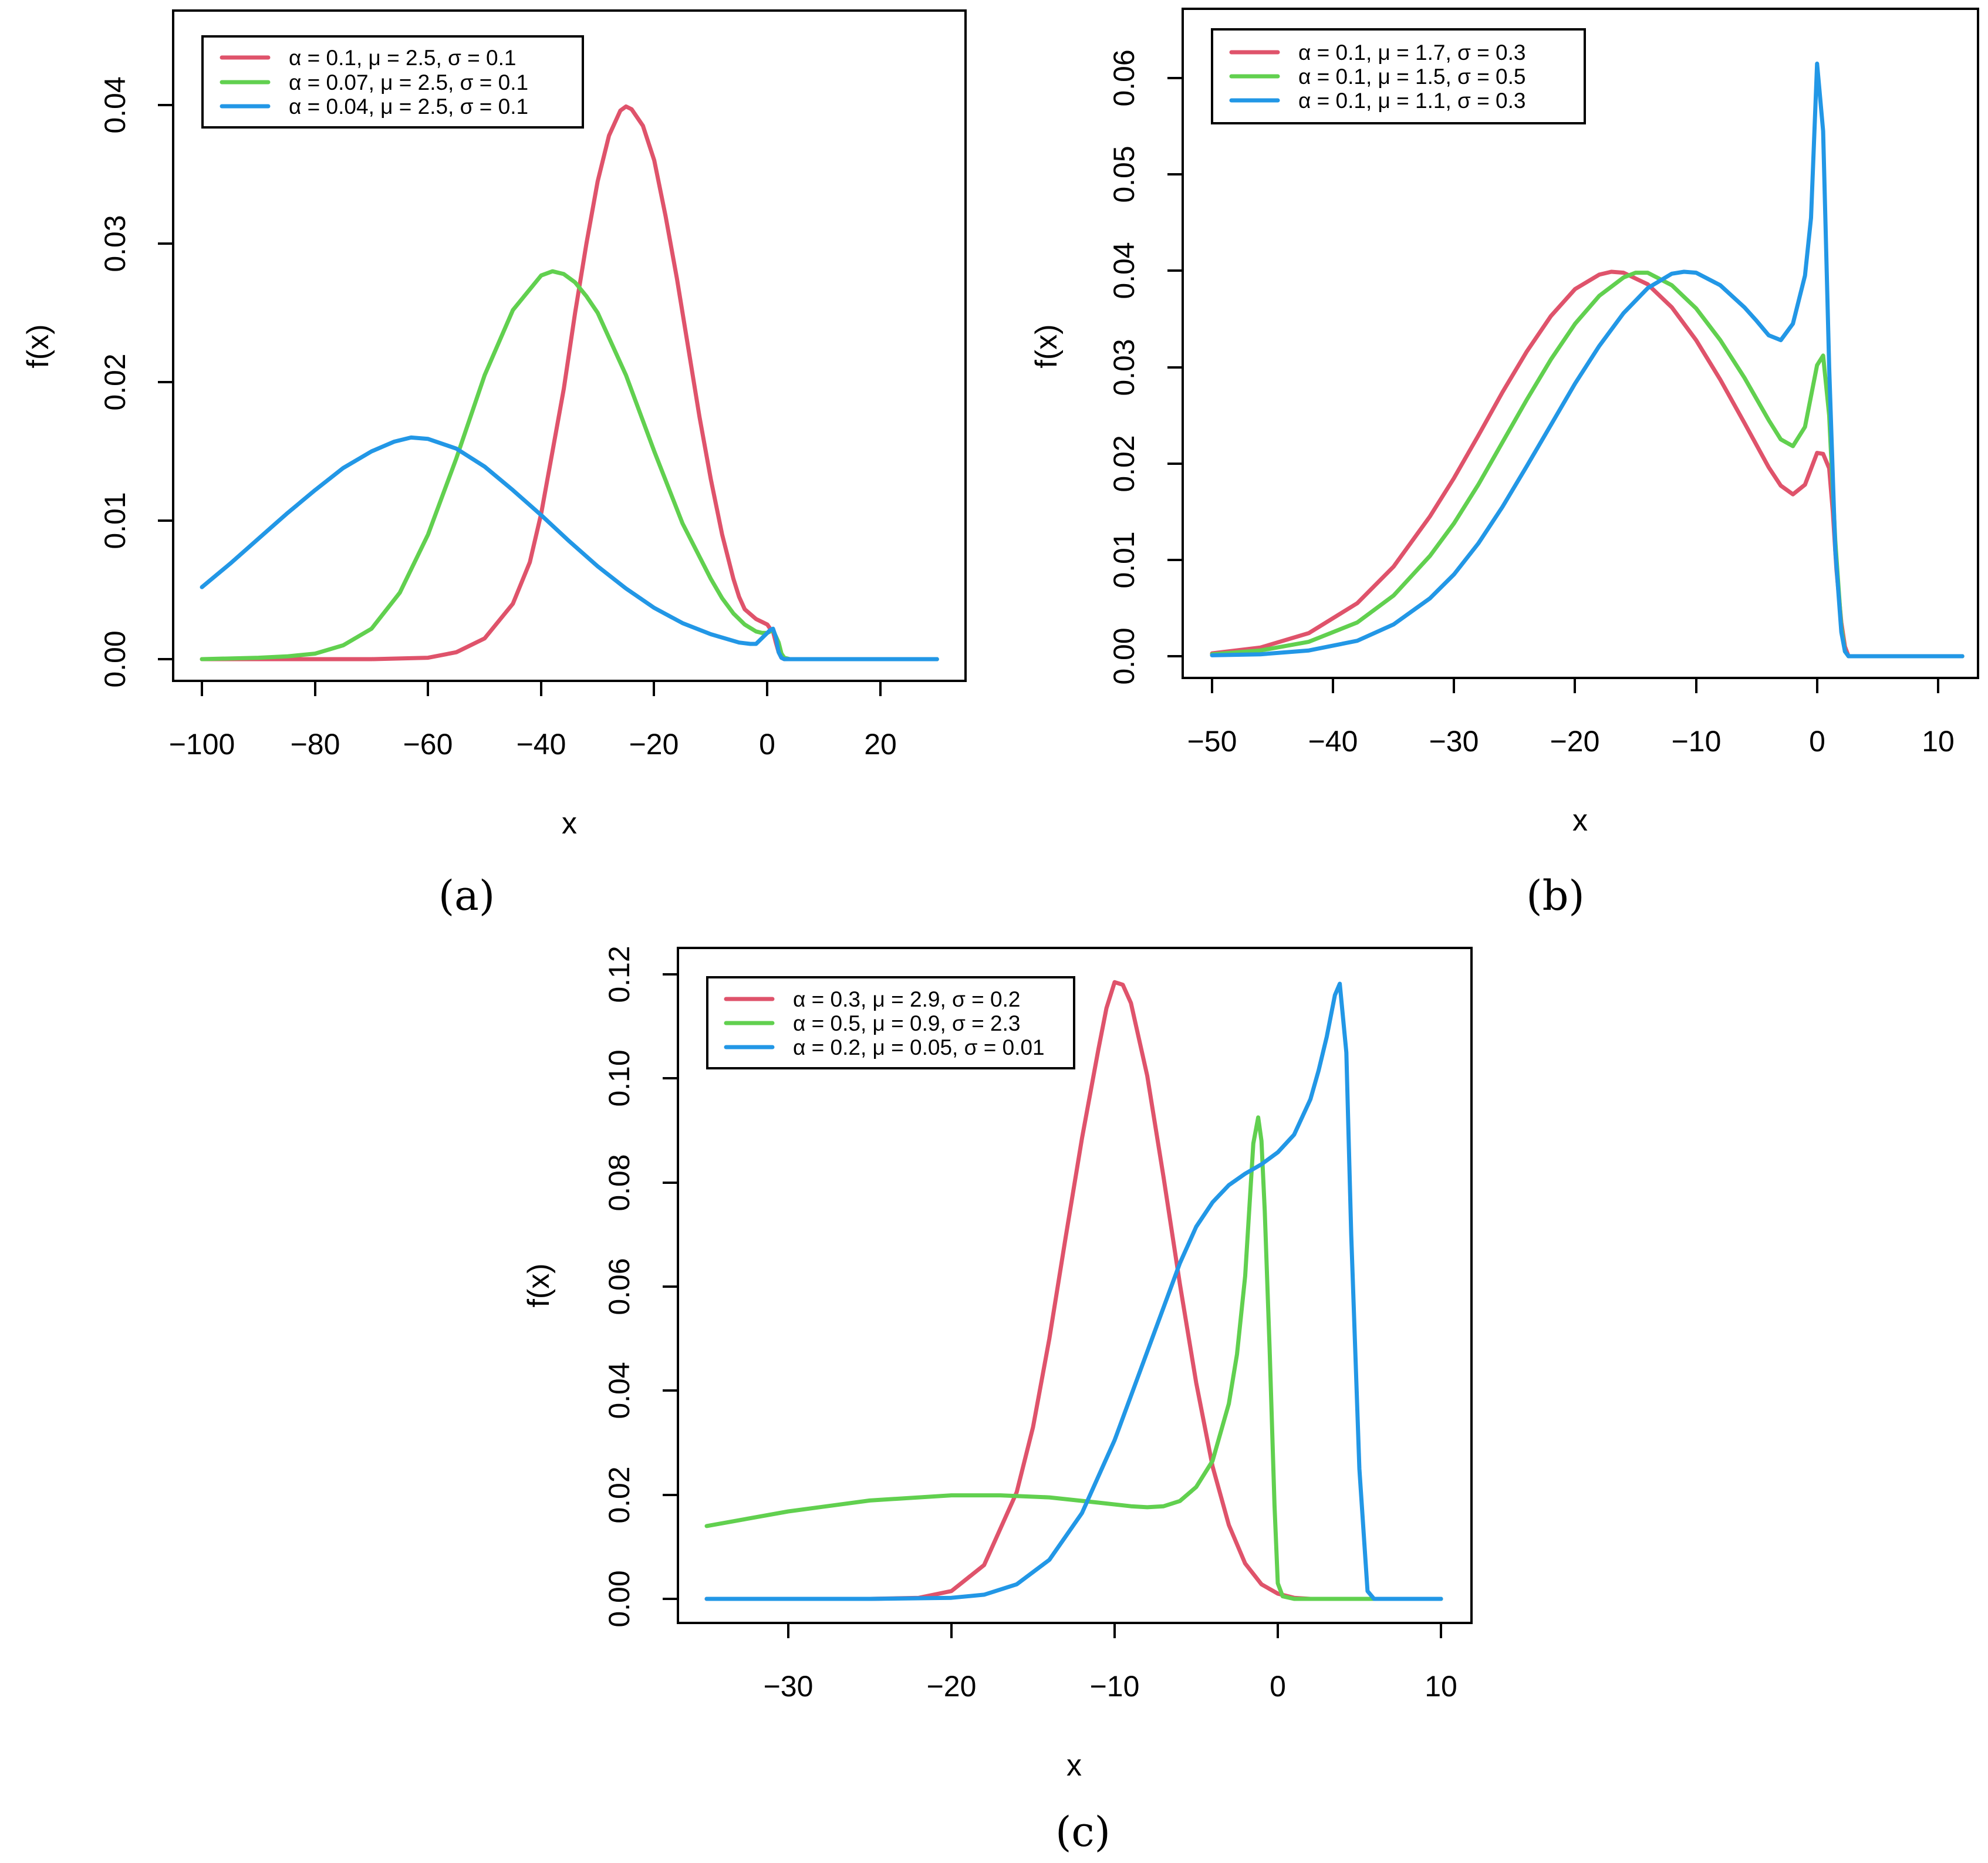 This screenshot has height=1863, width=1988. What do you see at coordinates (1441, 1687) in the screenshot?
I see `panel-c-x-tick-label: 10` at bounding box center [1441, 1687].